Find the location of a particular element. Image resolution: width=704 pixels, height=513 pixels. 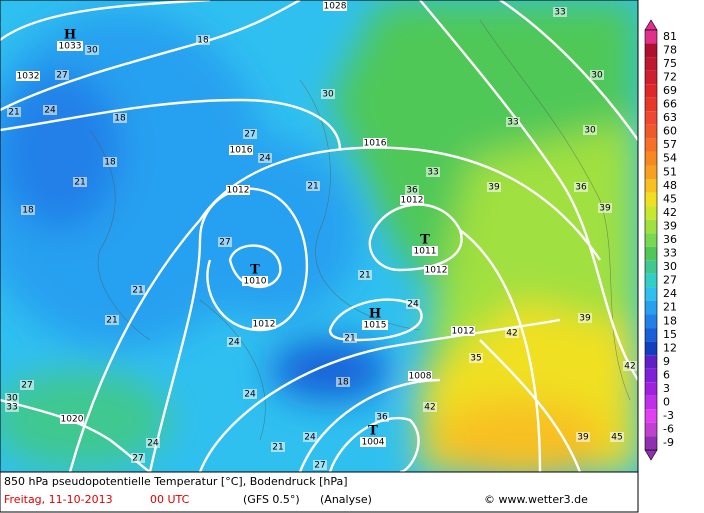

legend-label: -9 is located at coordinates (668, 442).